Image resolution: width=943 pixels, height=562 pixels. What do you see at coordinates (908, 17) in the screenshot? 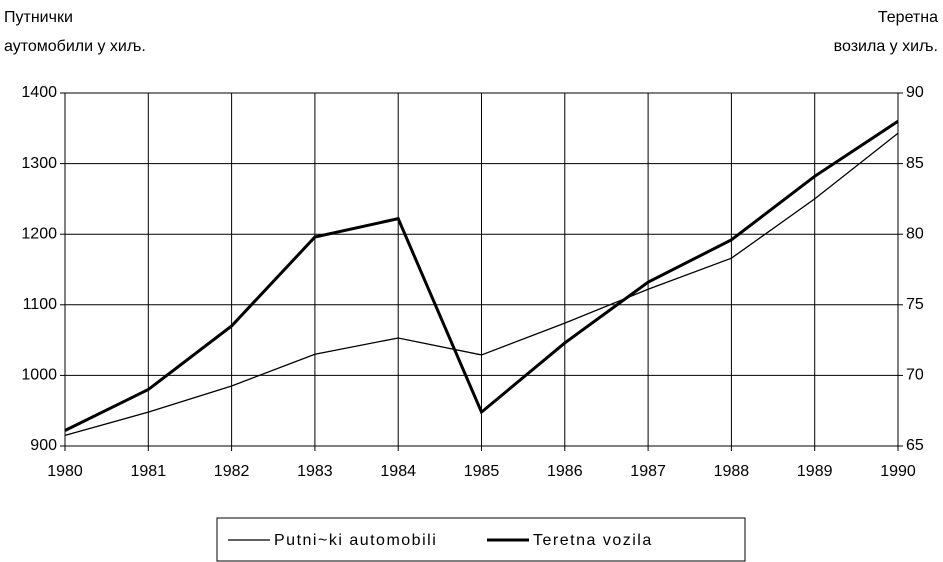
I see `y2-axis-label: Теретна` at bounding box center [908, 17].